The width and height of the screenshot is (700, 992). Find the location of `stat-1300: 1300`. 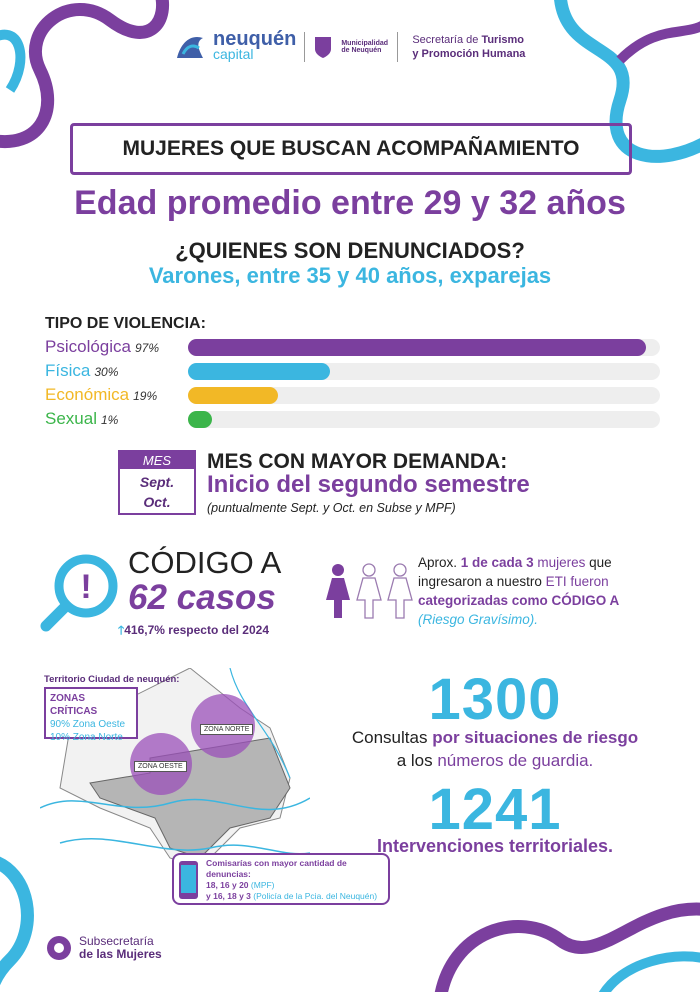

stat-1300: 1300 is located at coordinates (495, 699).